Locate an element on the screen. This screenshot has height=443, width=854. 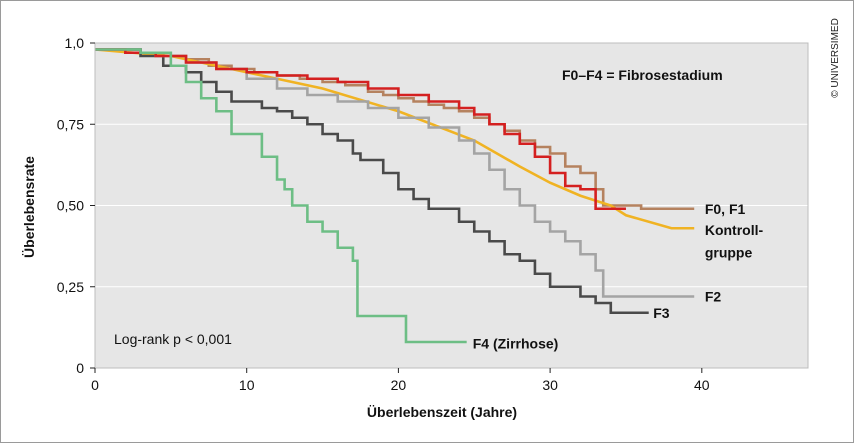
series-label: F3 is located at coordinates (661, 313).